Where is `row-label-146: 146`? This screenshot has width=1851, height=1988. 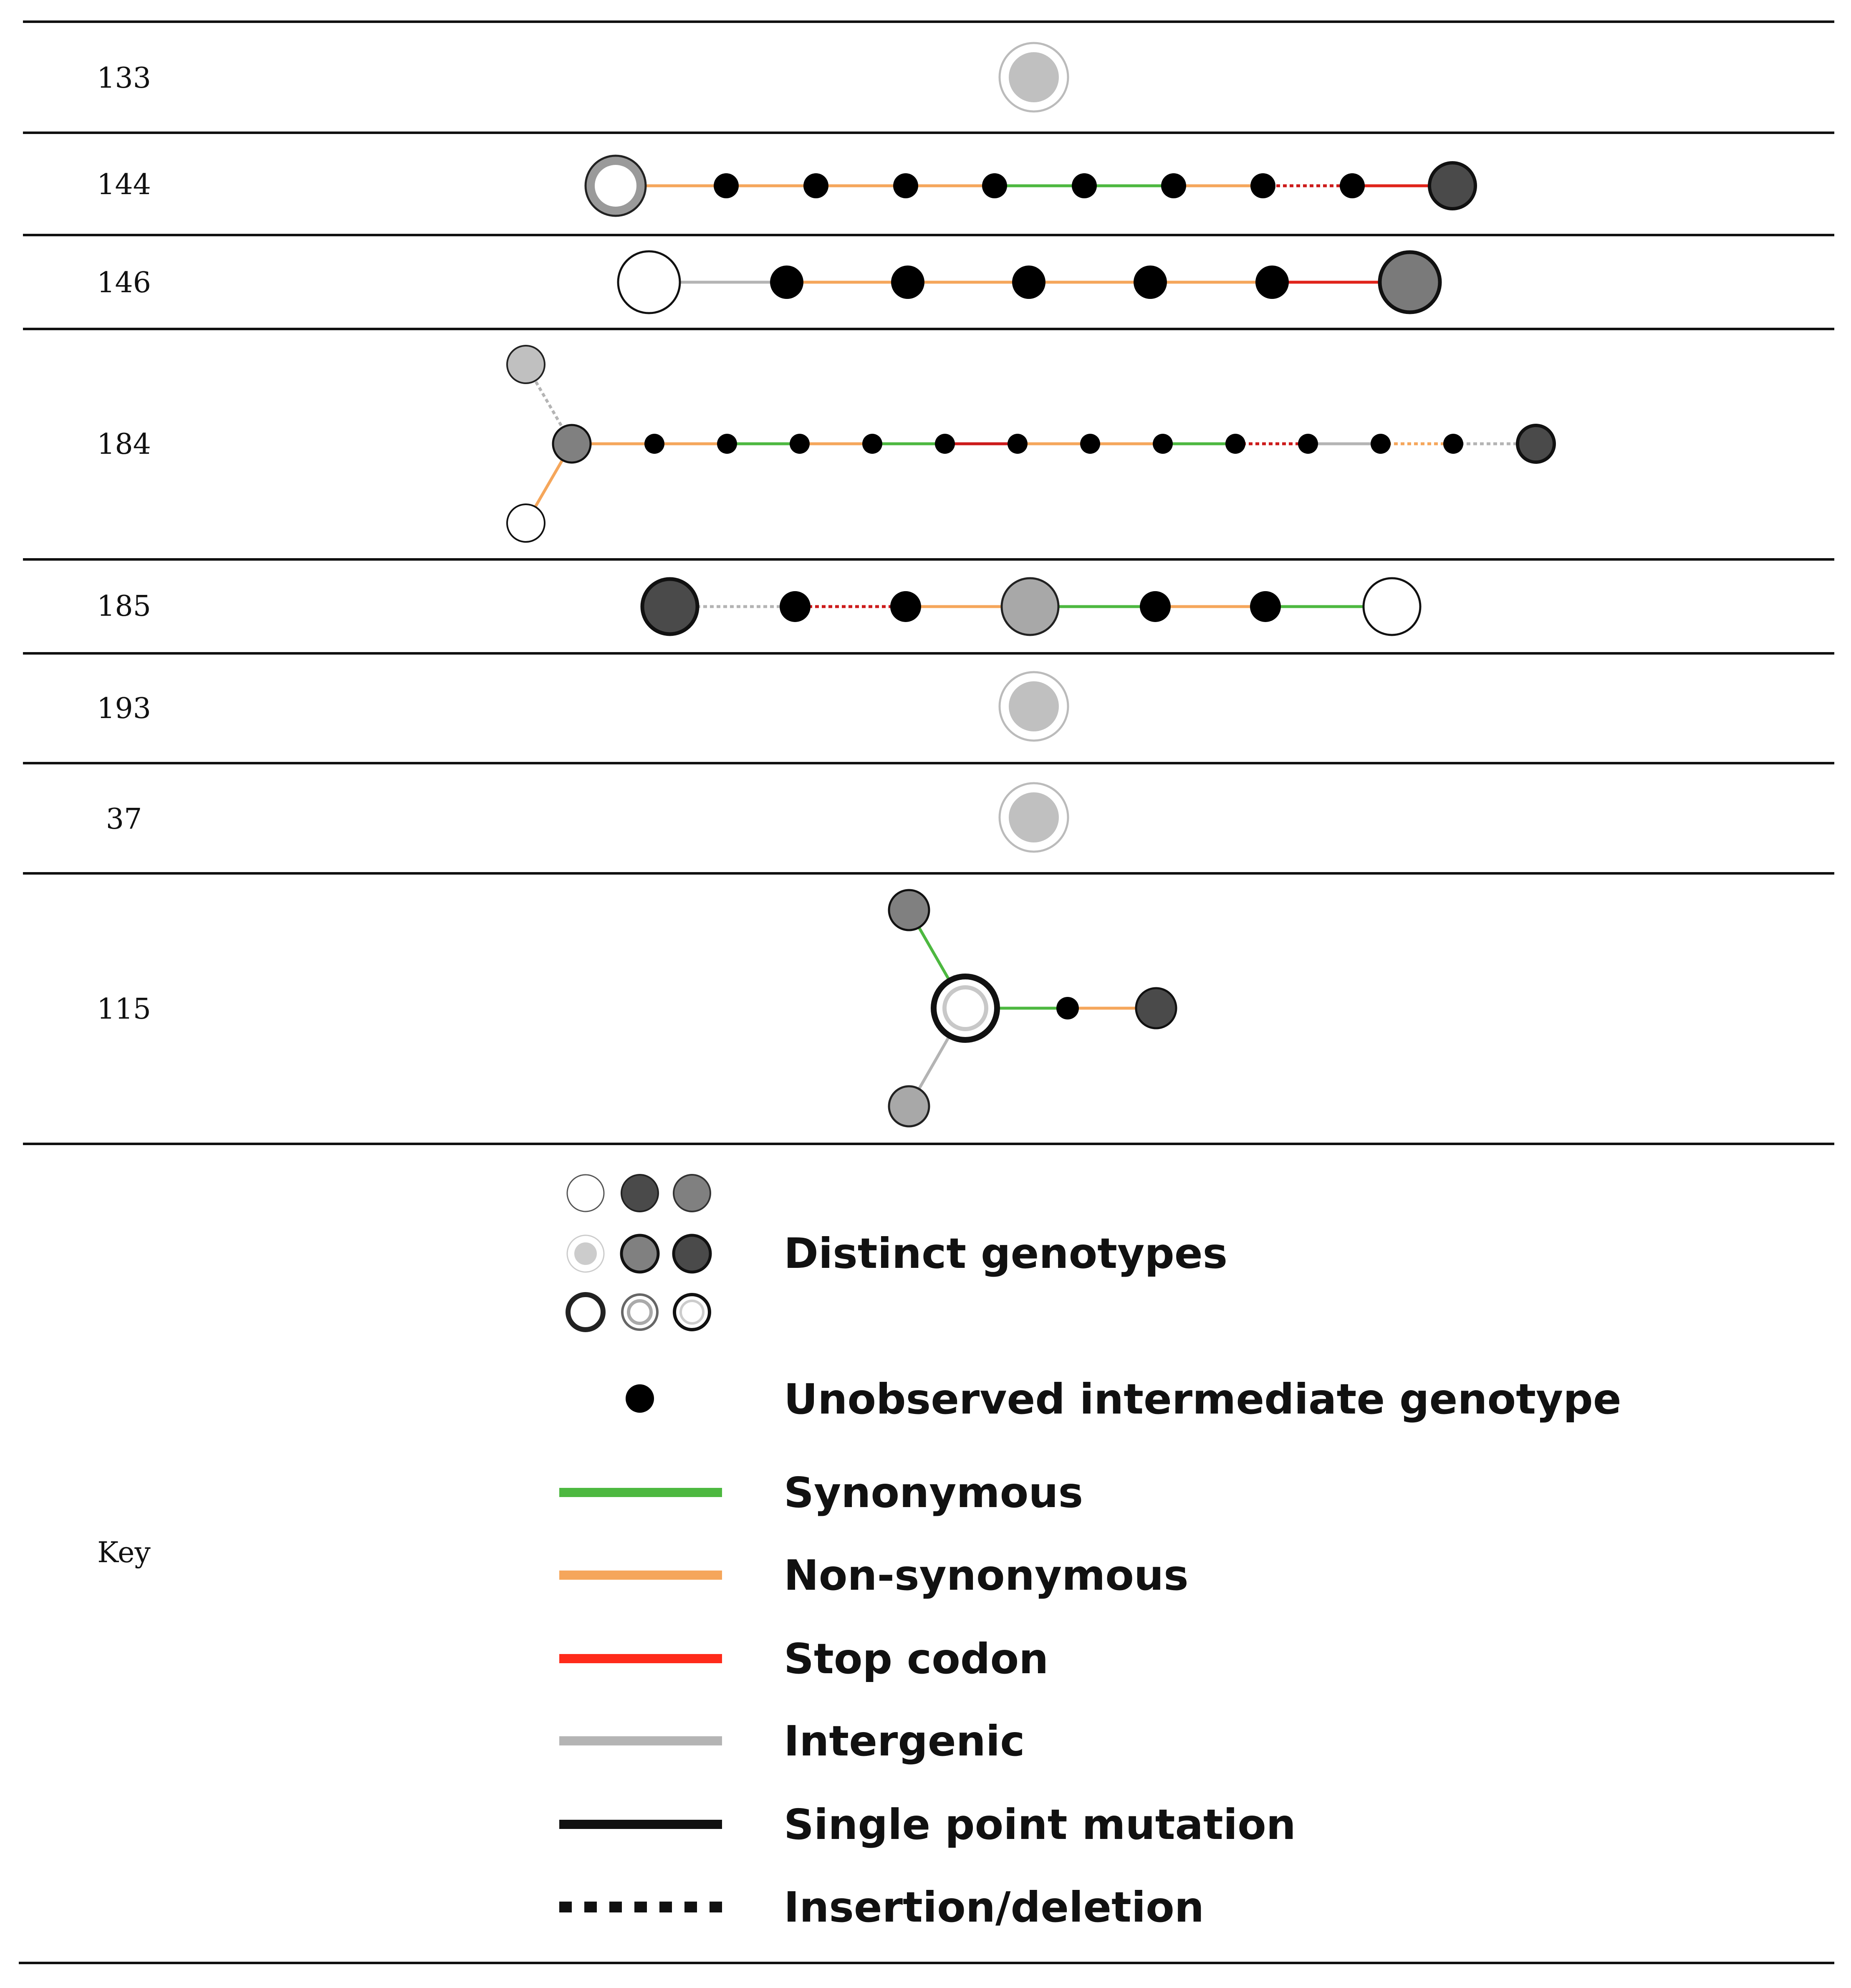 row-label-146: 146 is located at coordinates (124, 282).